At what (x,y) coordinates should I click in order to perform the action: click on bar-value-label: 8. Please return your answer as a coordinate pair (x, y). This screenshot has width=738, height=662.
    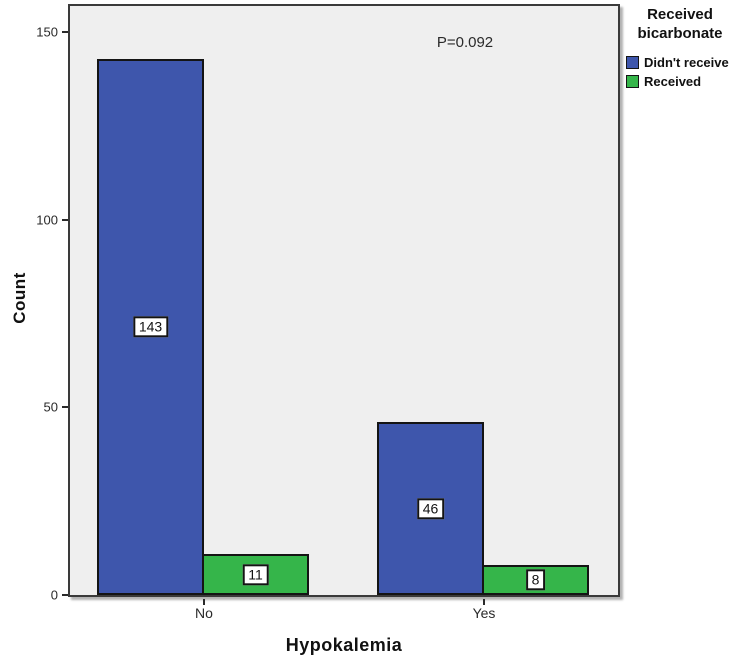
    Looking at the image, I should click on (535, 580).